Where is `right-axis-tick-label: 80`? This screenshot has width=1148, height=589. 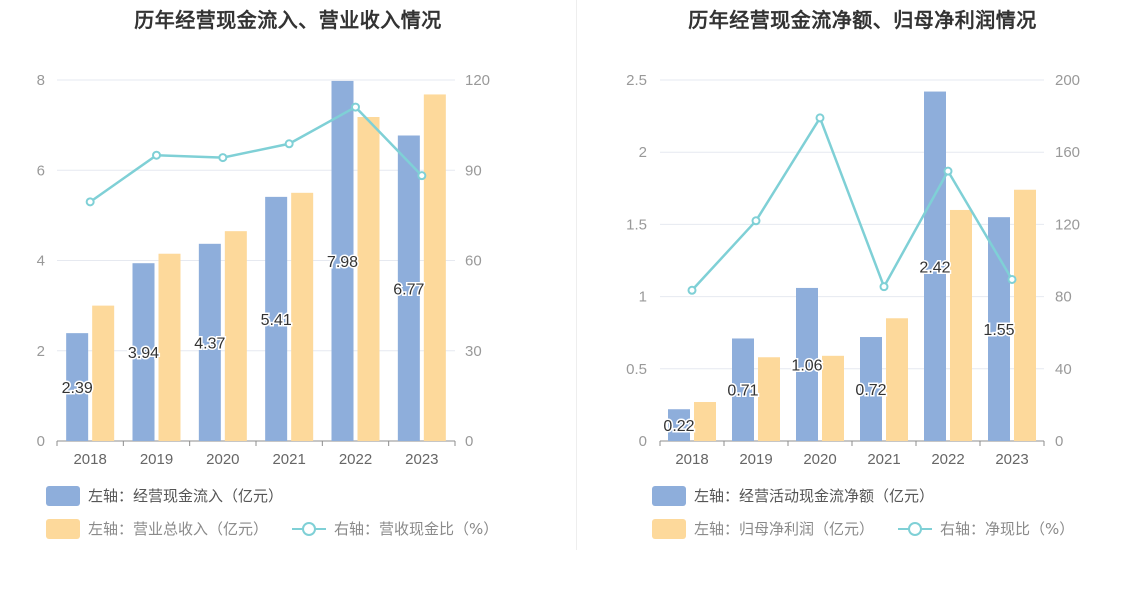 right-axis-tick-label: 80 is located at coordinates (1063, 297).